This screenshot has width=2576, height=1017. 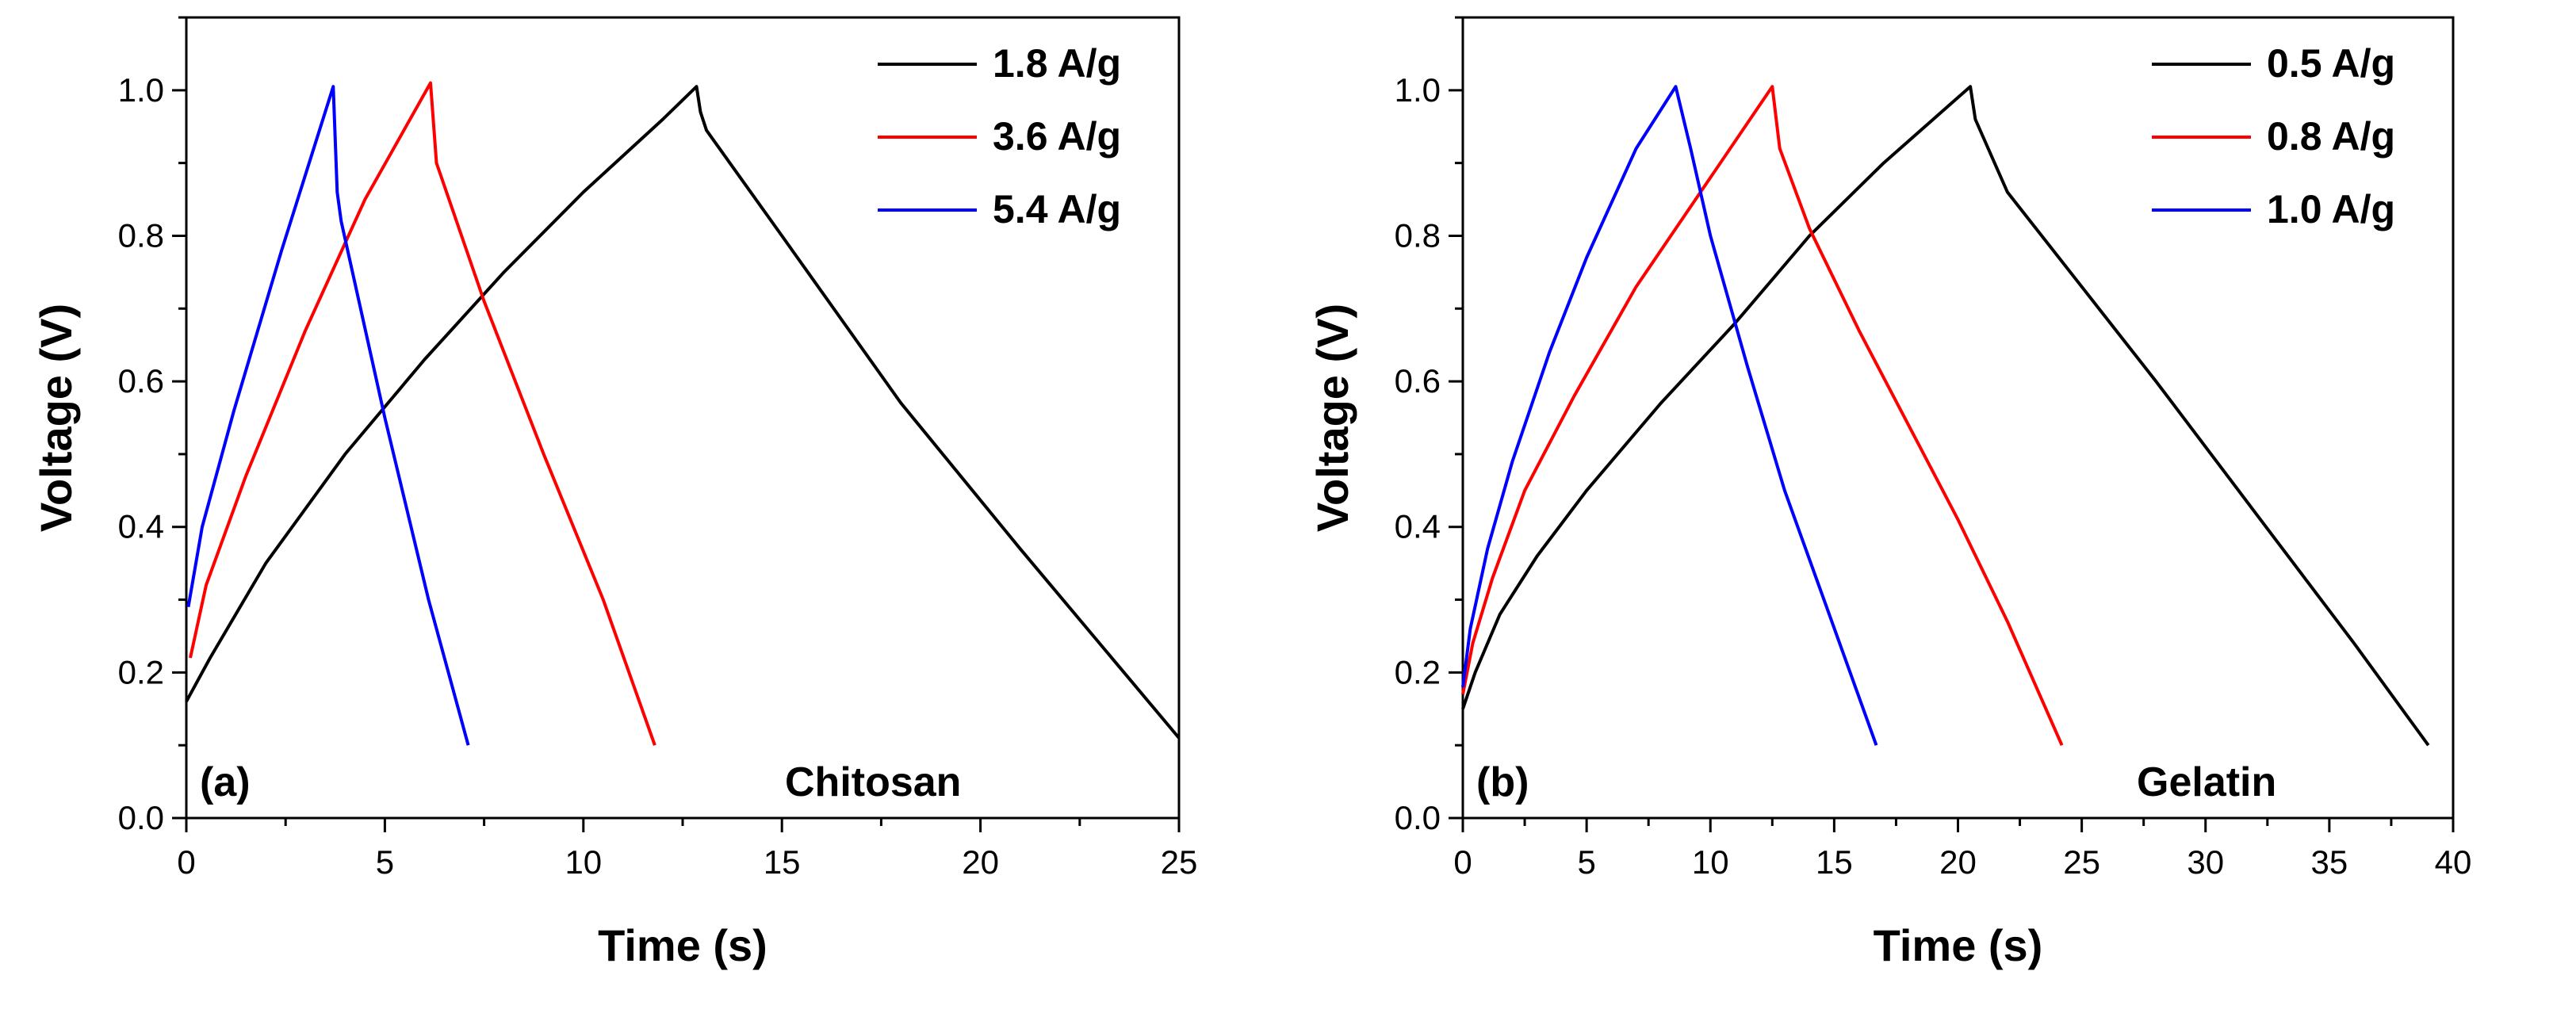 I want to click on panel-label: (a), so click(x=225, y=782).